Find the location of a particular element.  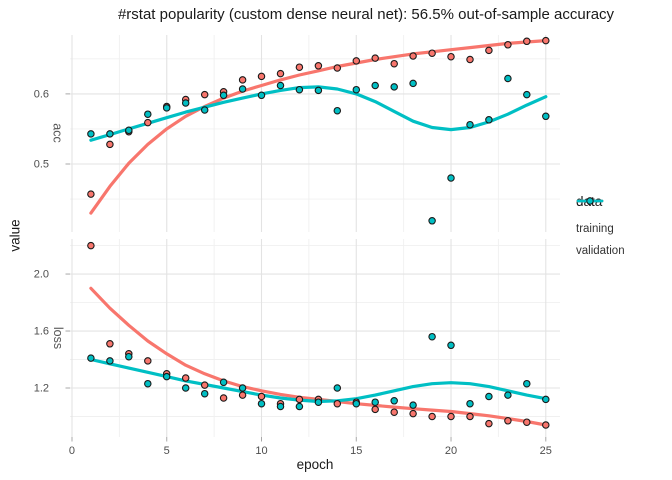

x-tick-label: 20 is located at coordinates (451, 451).